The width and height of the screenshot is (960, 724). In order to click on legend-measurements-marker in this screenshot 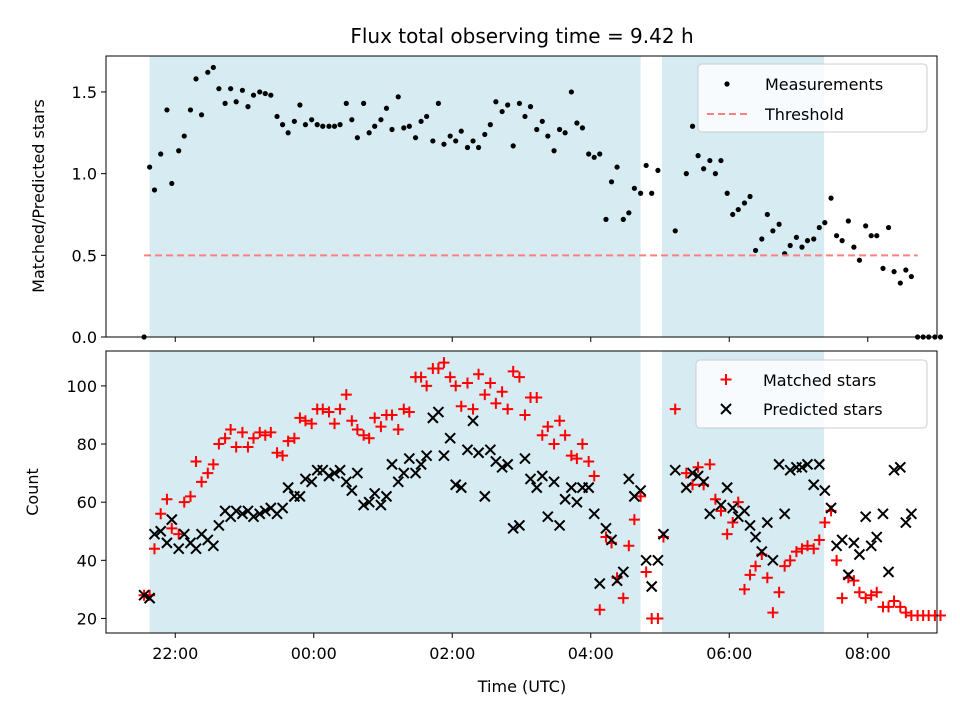, I will do `click(727, 84)`.